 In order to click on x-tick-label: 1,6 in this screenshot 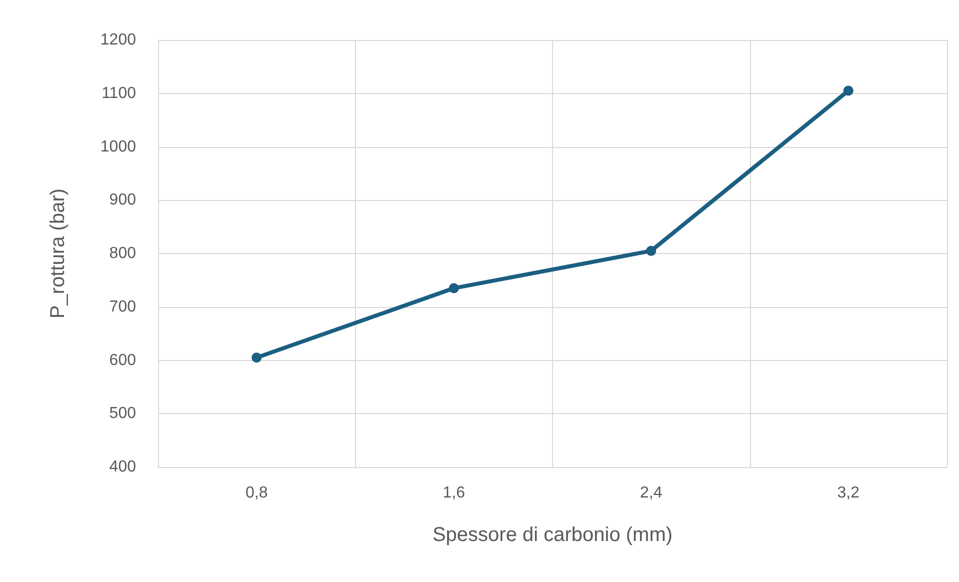, I will do `click(454, 493)`.